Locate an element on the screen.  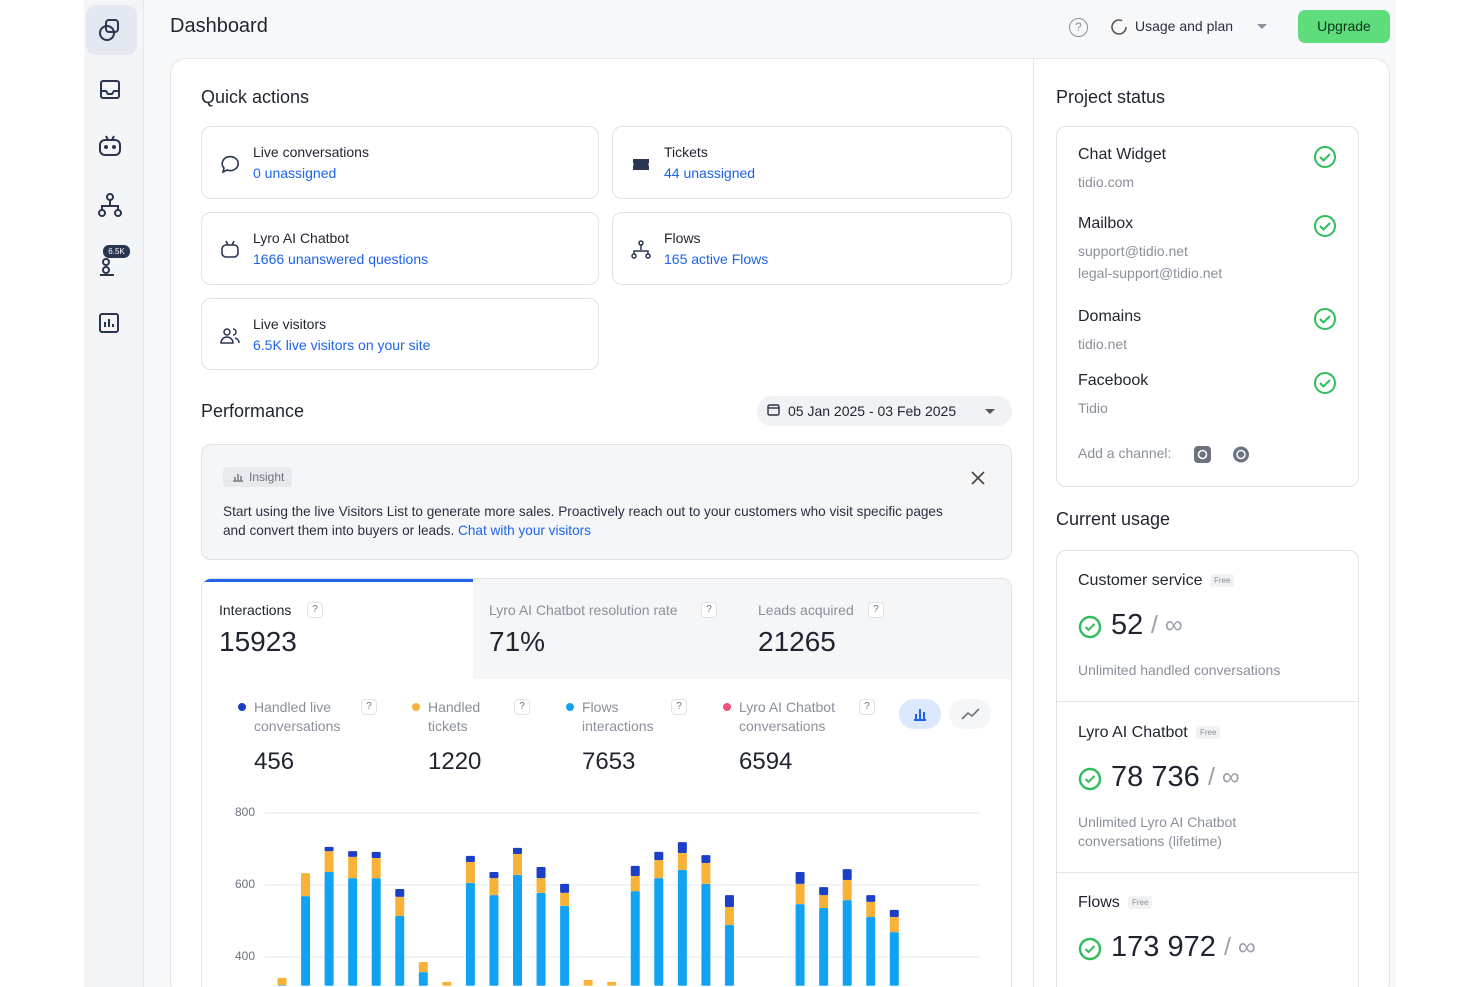
usage-value: 173 972 is located at coordinates (1163, 947).